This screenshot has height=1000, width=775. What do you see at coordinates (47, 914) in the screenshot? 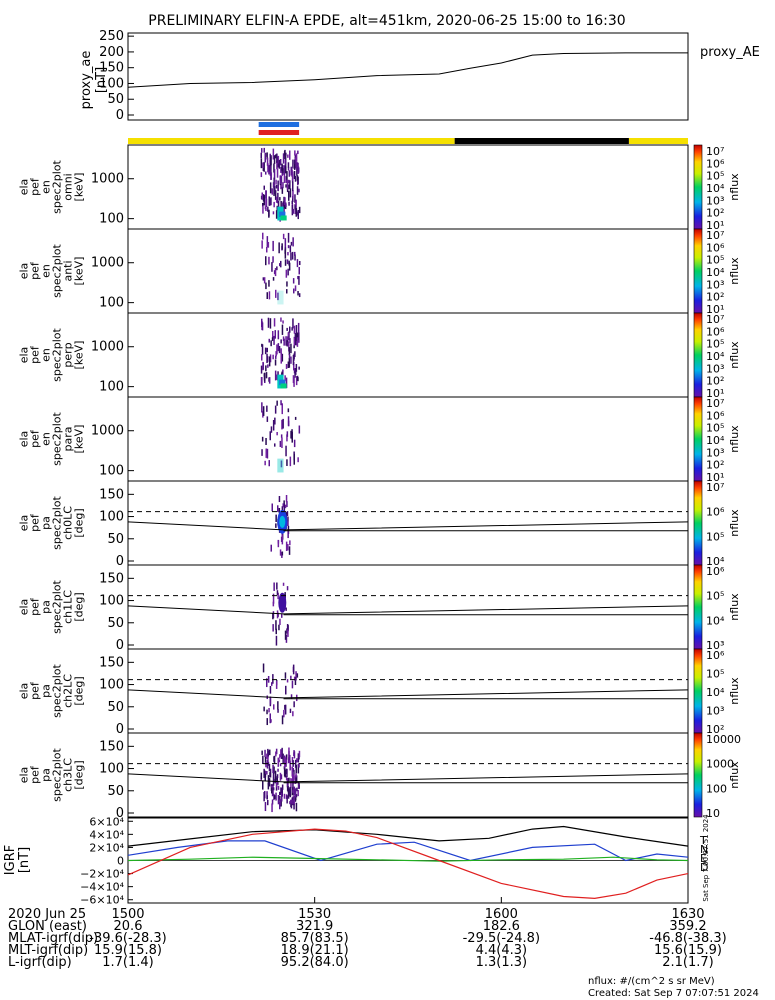
I see `axis-row-label: 2020 Jun 25` at bounding box center [47, 914].